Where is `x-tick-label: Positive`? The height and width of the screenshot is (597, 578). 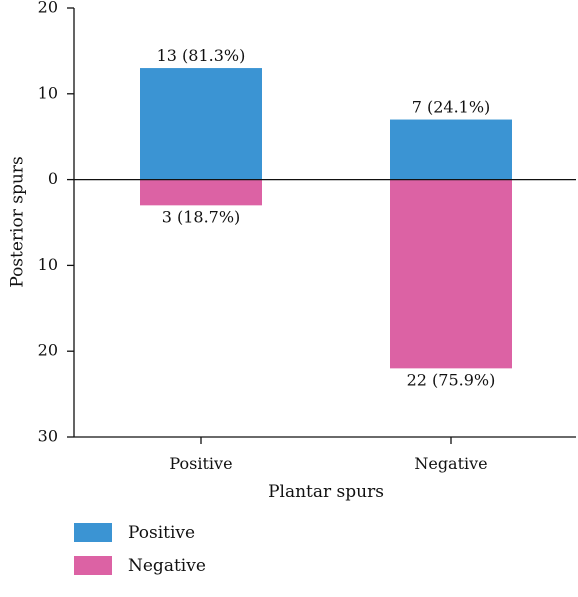 x-tick-label: Positive is located at coordinates (200, 463).